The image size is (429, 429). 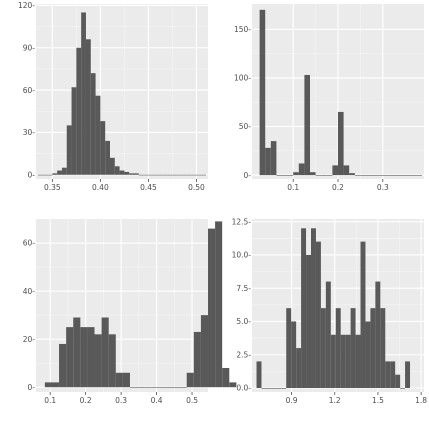 What do you see at coordinates (421, 400) in the screenshot?
I see `x-tick-label: 1.8` at bounding box center [421, 400].